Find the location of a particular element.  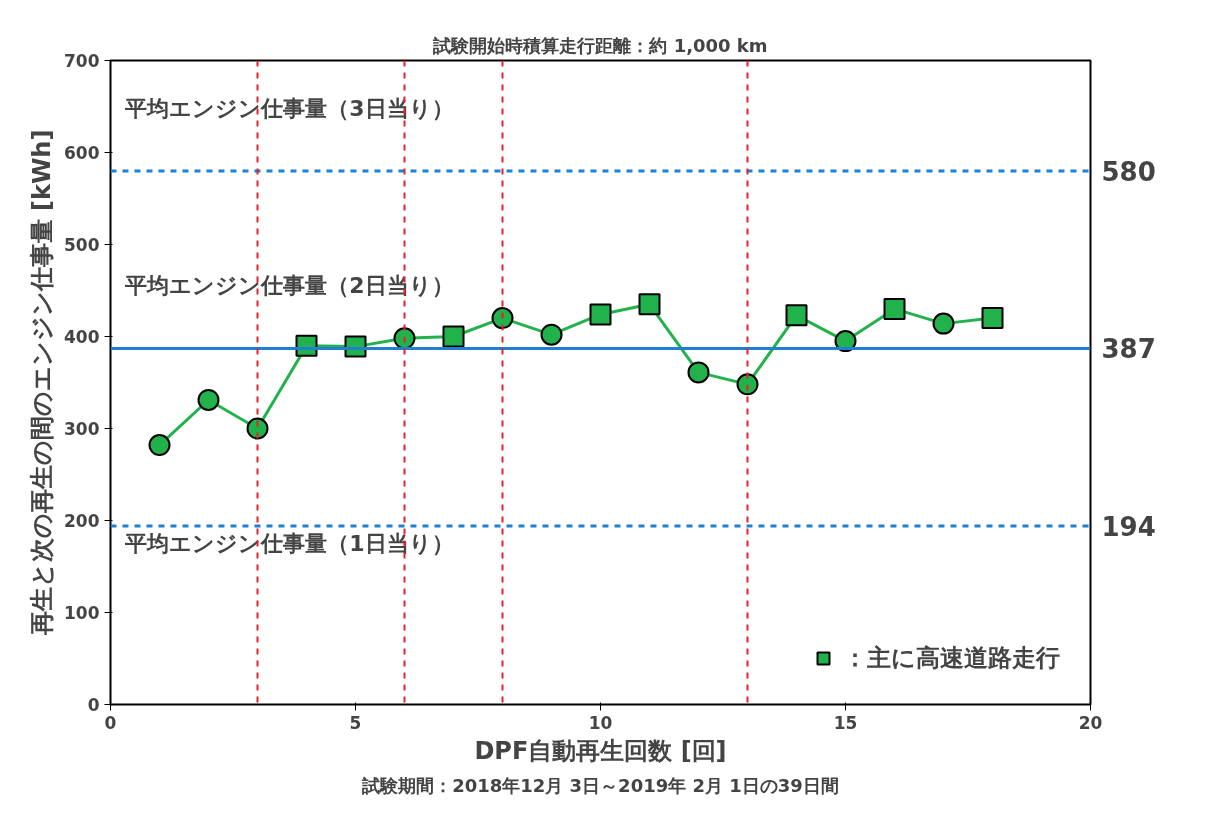

x-axis-title: DPF自動再生回数 [回] is located at coordinates (600, 750).